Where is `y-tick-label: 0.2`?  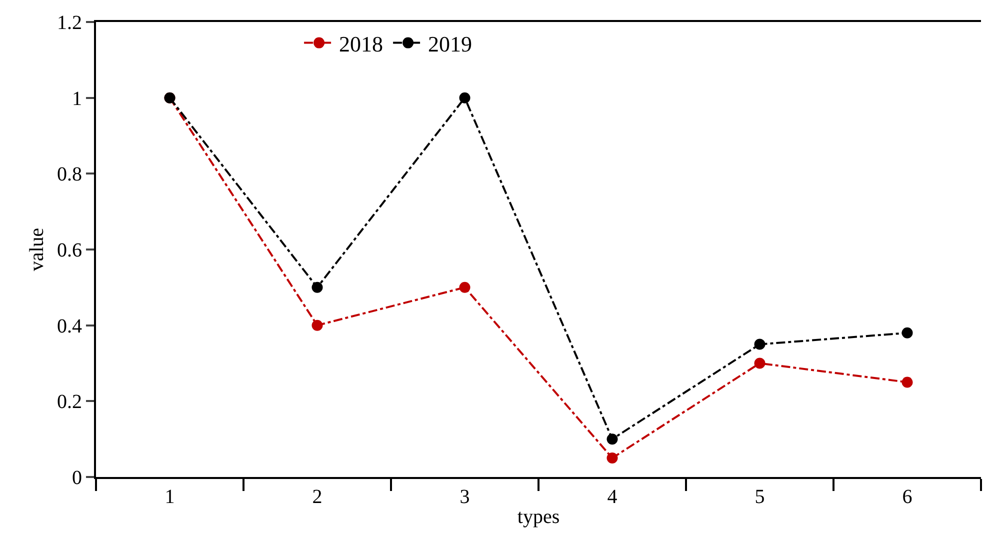 y-tick-label: 0.2 is located at coordinates (69, 402).